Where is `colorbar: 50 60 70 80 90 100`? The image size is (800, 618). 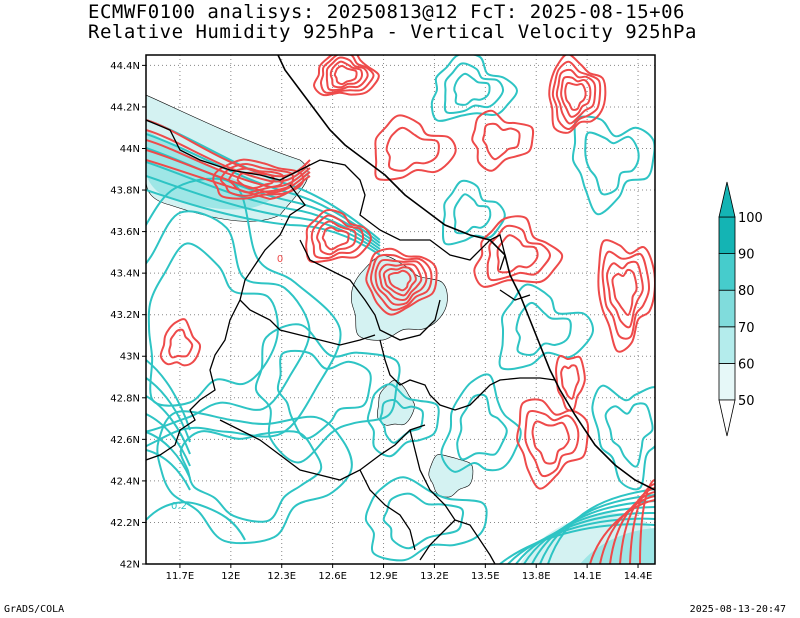
colorbar: 50 60 70 80 90 100 is located at coordinates (740, 309).